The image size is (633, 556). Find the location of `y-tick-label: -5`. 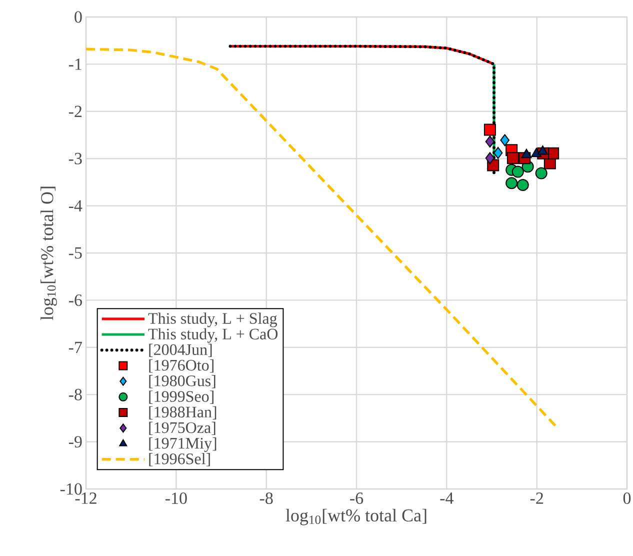

y-tick-label: -5 is located at coordinates (75, 253).